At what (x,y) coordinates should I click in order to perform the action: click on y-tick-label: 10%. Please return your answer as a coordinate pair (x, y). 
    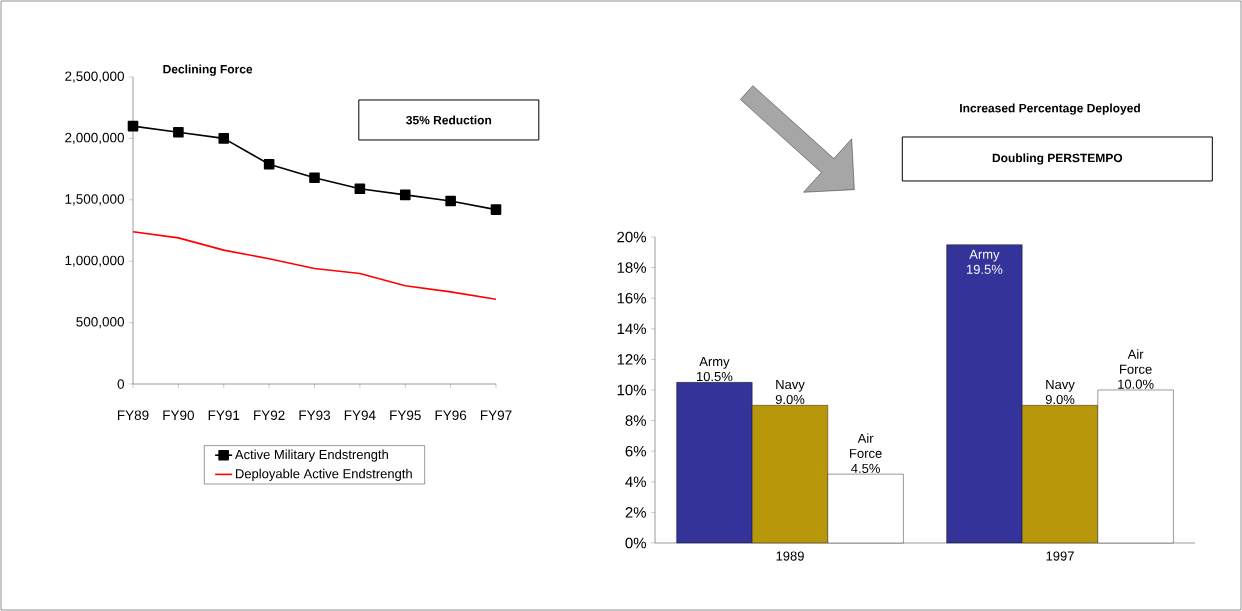
    Looking at the image, I should click on (632, 390).